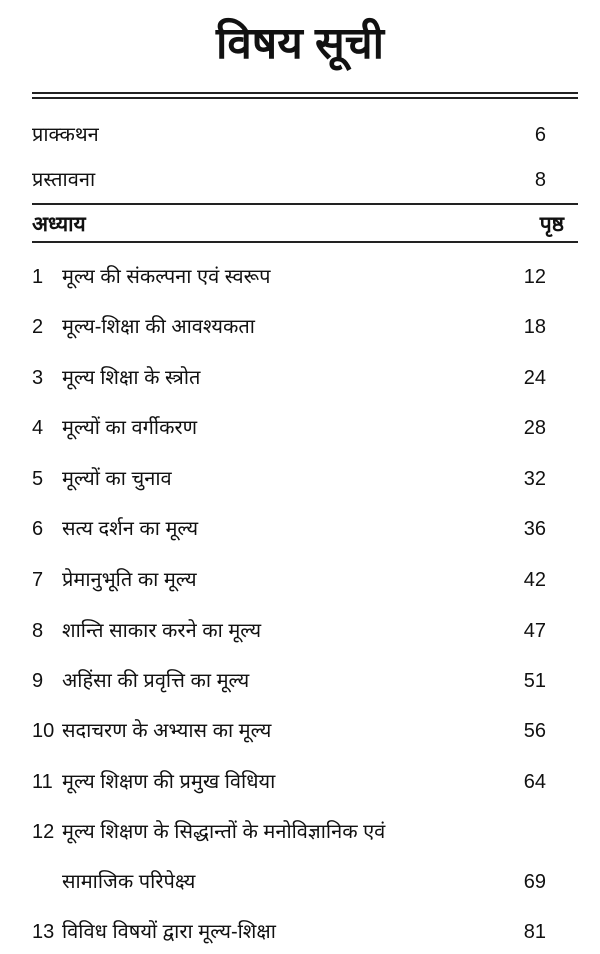  I want to click on toc-chapter-item: 10 सदाचरण के अभ्यास का मूल्य 56, so click(289, 731).